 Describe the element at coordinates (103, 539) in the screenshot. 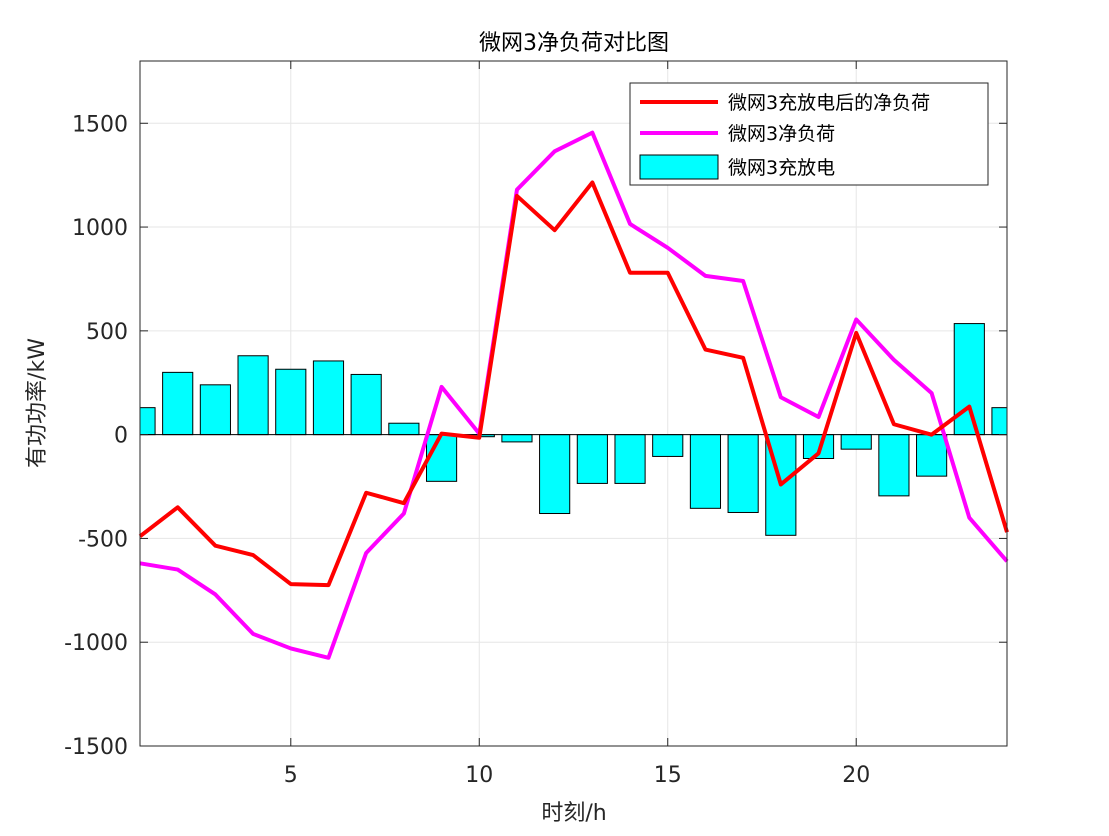

I see `y-tick-label: -500` at that location.